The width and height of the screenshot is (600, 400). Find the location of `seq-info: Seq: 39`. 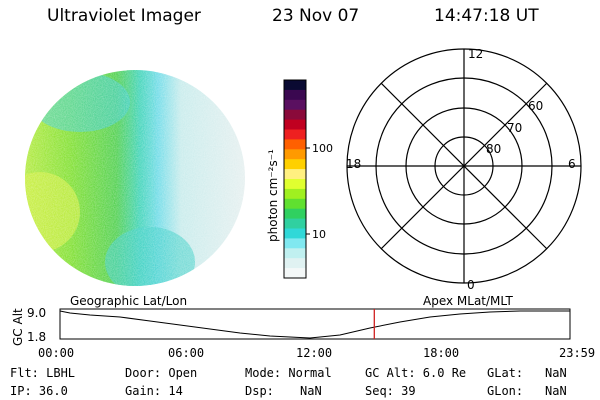

seq-info: Seq: 39 is located at coordinates (390, 391).